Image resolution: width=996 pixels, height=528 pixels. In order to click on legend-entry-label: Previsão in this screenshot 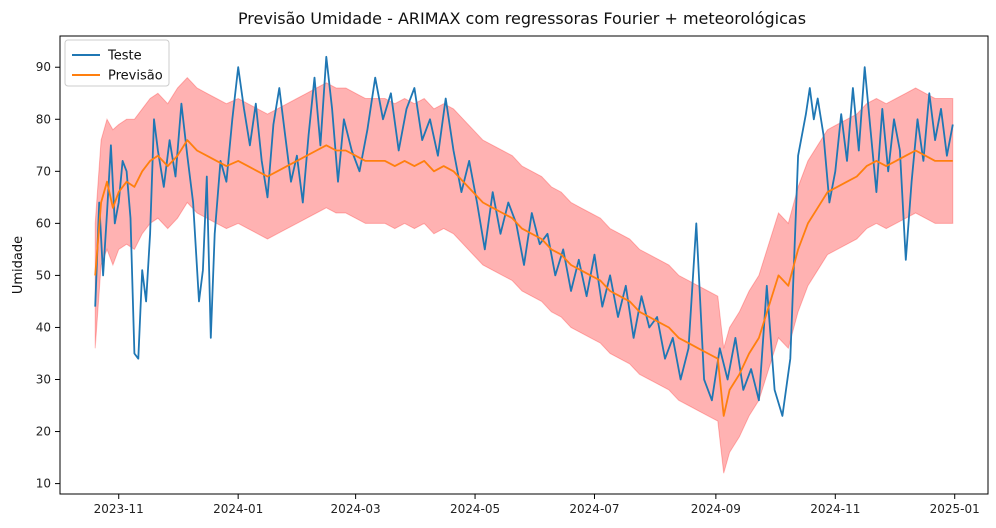, I will do `click(135, 76)`.